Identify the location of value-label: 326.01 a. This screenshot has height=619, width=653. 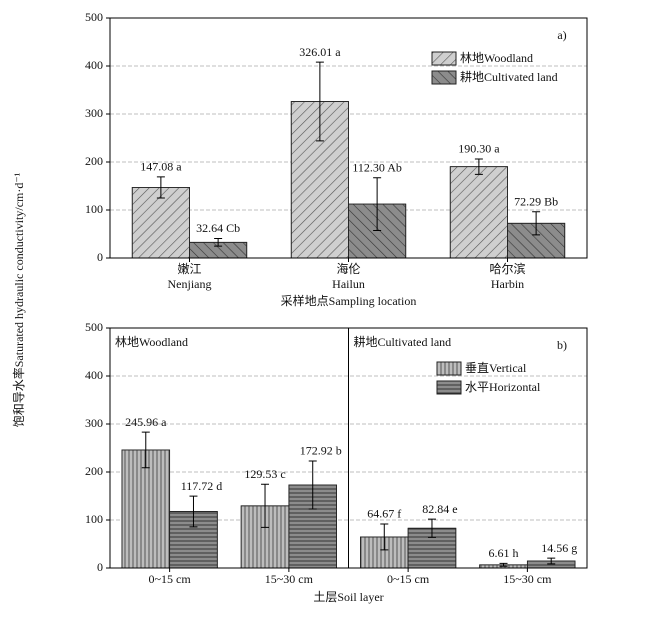
(320, 52).